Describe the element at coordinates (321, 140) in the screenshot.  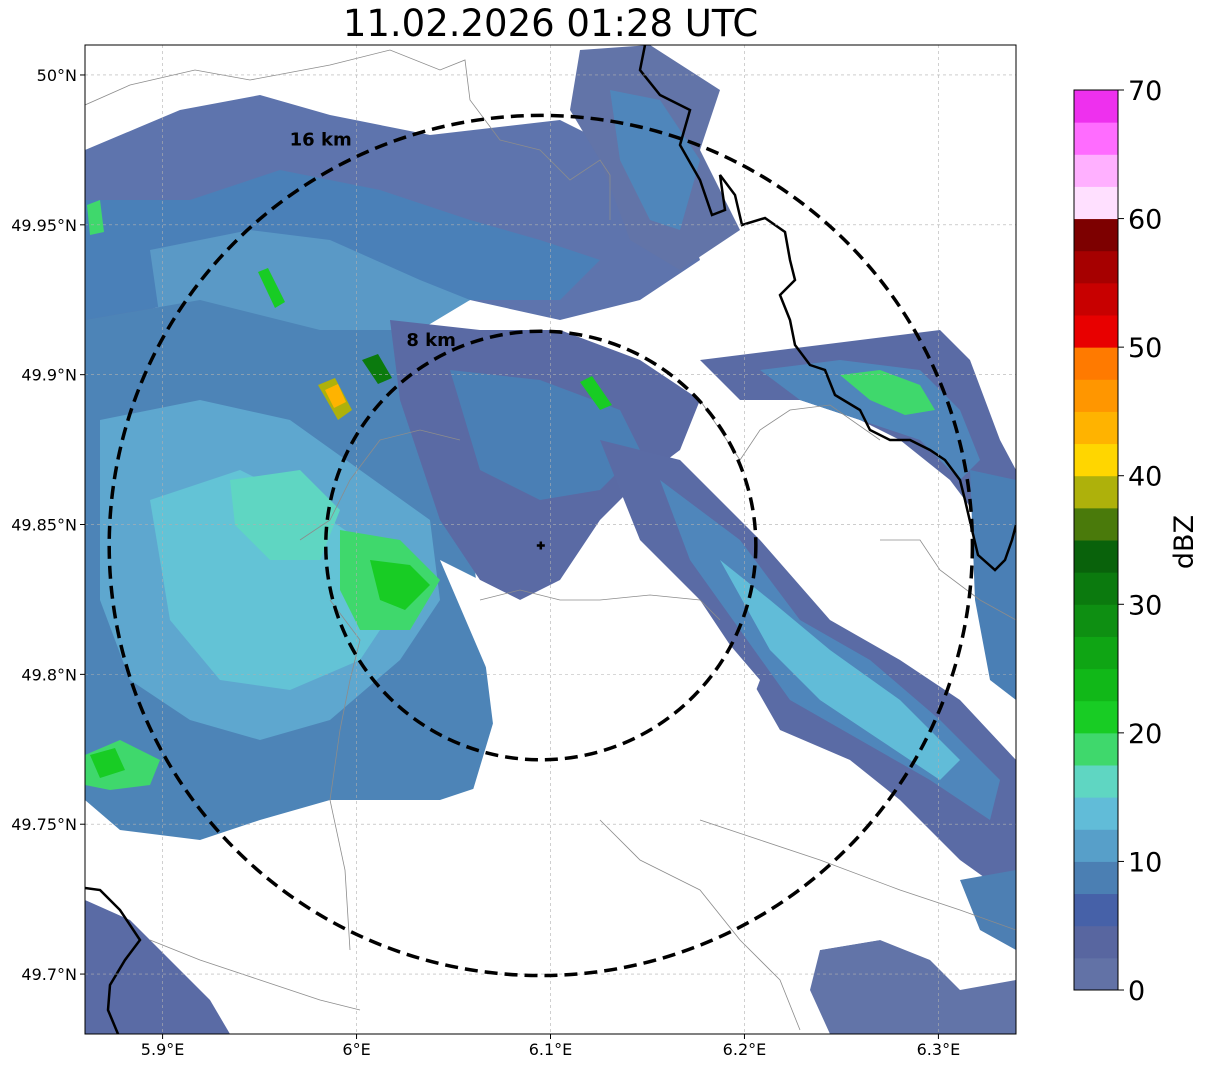
I see `range-ring-label: 16 km` at that location.